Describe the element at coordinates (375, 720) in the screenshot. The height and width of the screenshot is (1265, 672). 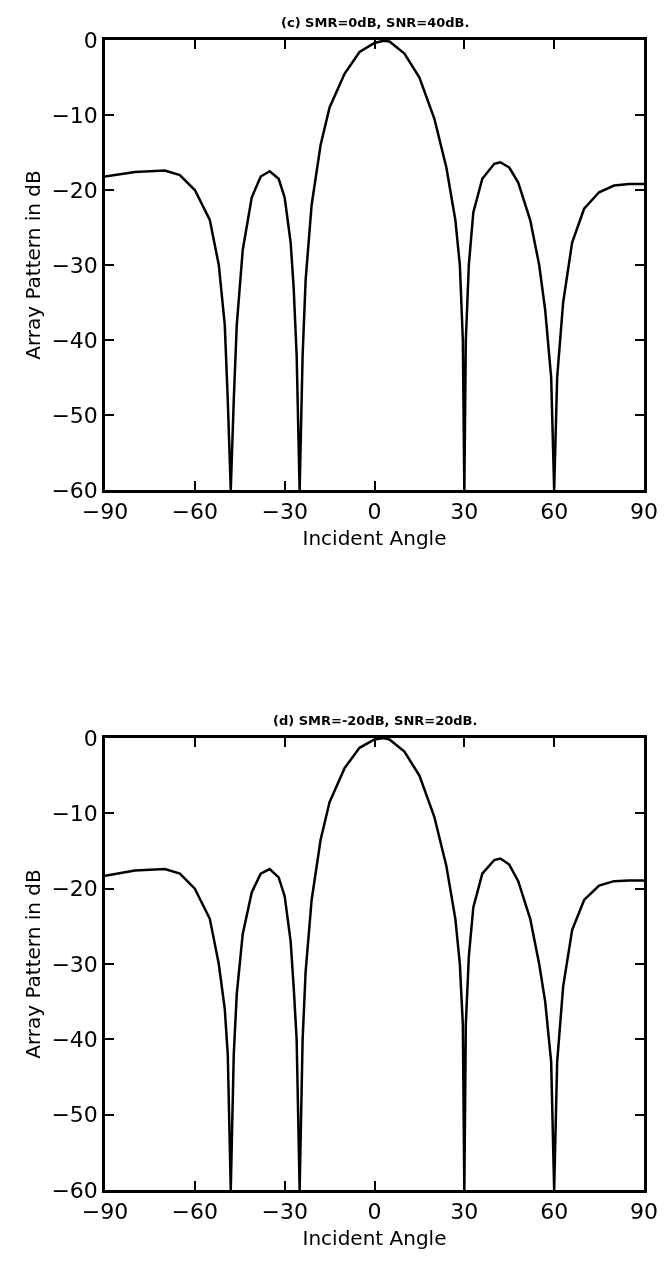
I see `chart-title: (d) SMR=-20dB, SNR=20dB.` at that location.